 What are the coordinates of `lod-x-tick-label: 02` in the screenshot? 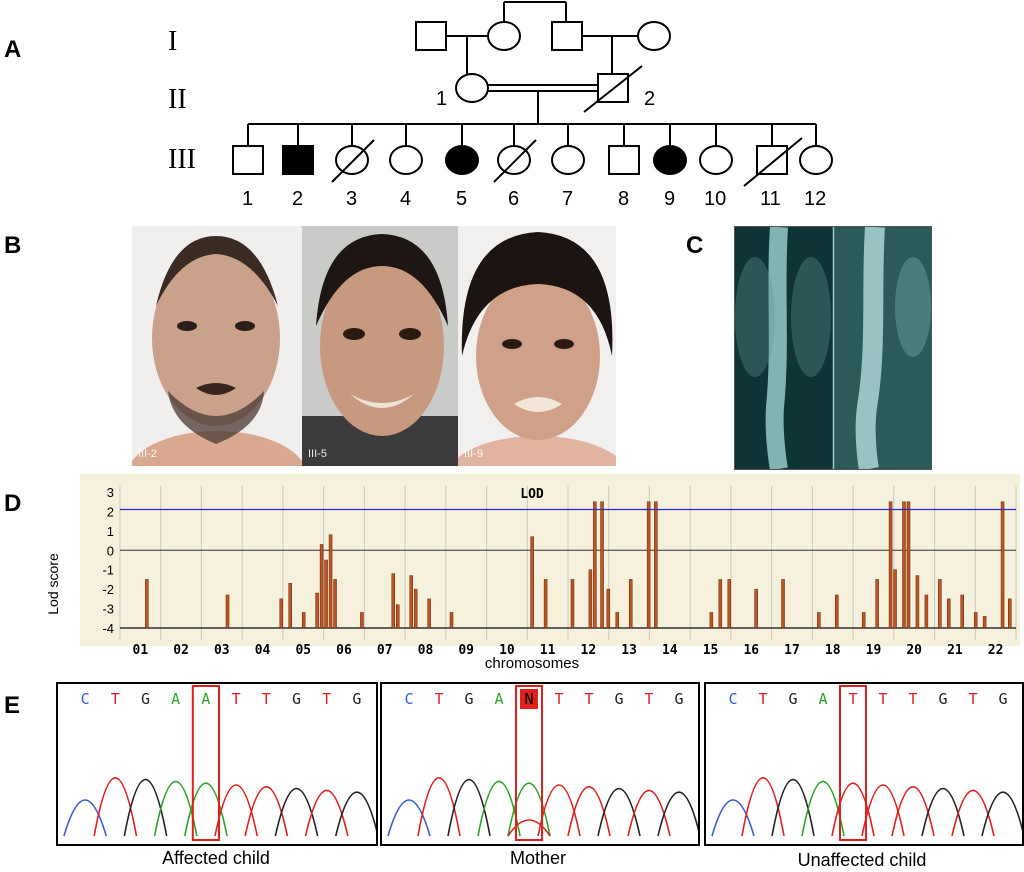 It's located at (181, 650).